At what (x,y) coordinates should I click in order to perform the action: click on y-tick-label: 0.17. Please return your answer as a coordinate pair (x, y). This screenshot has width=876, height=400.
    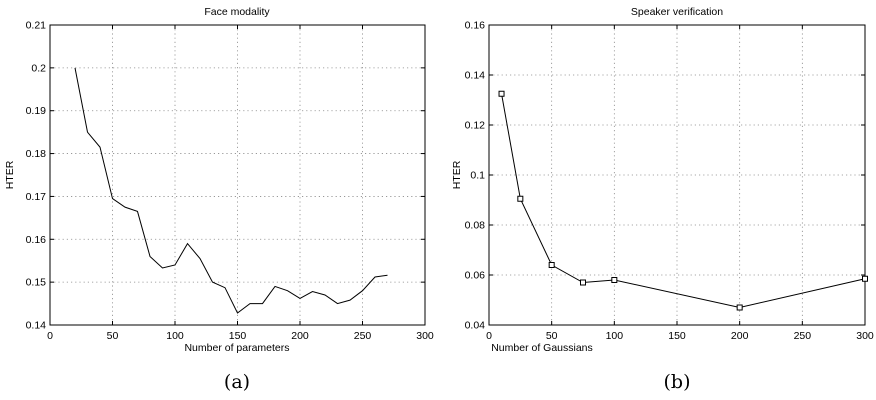
    Looking at the image, I should click on (36, 197).